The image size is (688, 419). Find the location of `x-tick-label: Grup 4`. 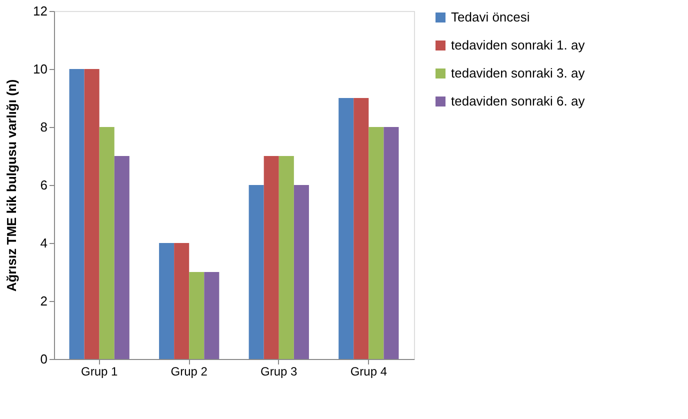

x-tick-label: Grup 4 is located at coordinates (369, 371).